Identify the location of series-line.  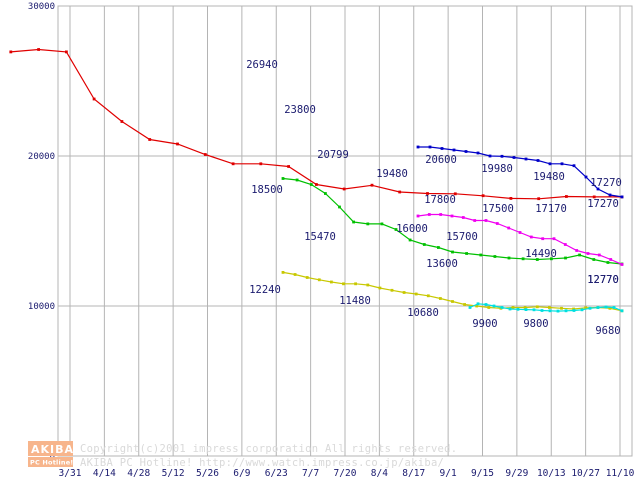
(520, 172).